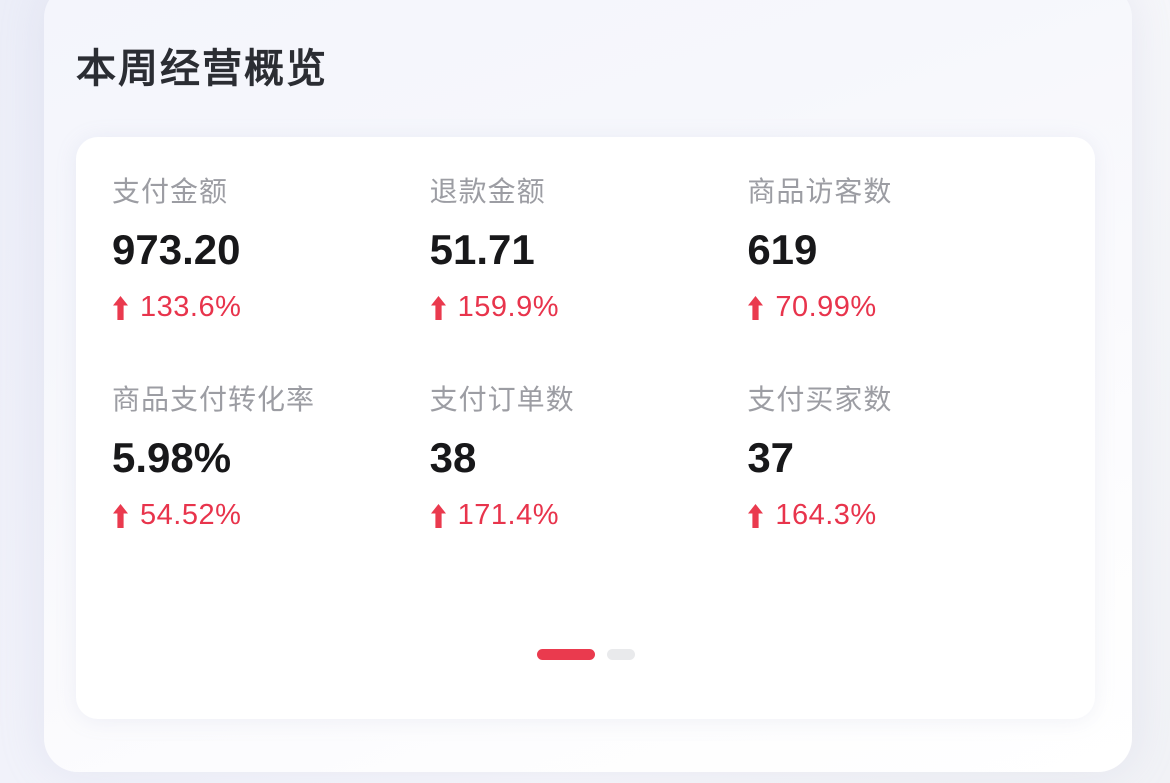  Describe the element at coordinates (170, 191) in the screenshot. I see `metric-label: 支付金额` at that location.